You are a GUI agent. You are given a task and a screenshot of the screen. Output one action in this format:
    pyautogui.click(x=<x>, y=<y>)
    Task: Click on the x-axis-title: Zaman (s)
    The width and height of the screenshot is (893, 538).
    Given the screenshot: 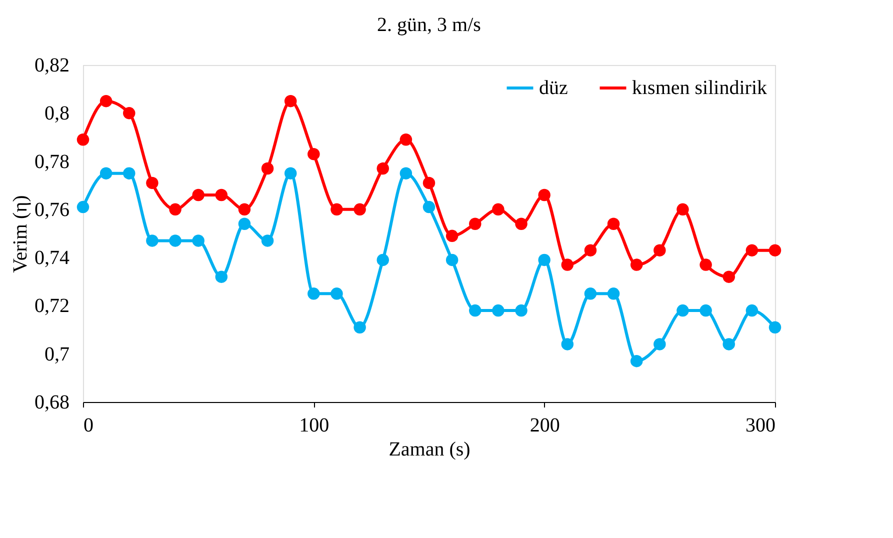 What is the action you would take?
    pyautogui.click(x=429, y=449)
    